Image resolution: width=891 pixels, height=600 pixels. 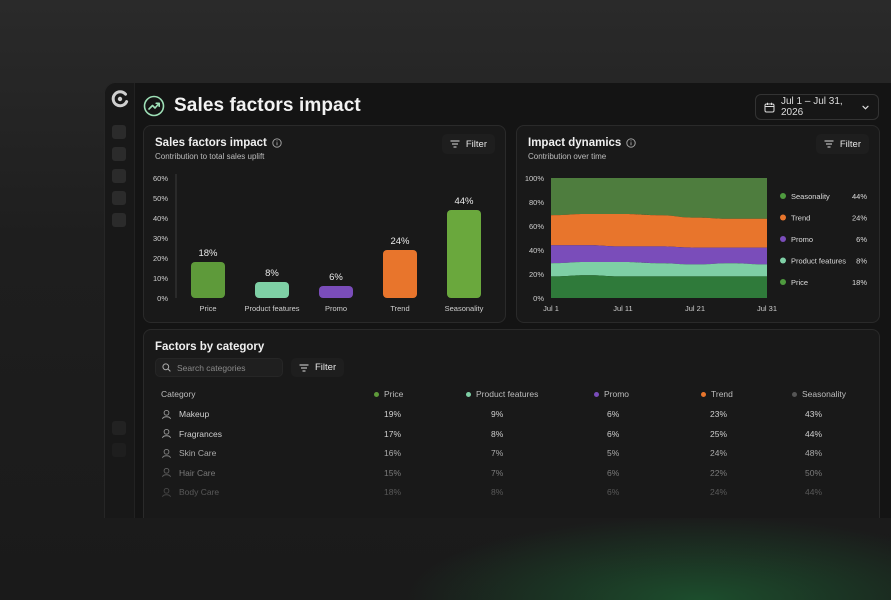 I want to click on value-cell: 19%, so click(x=393, y=414).